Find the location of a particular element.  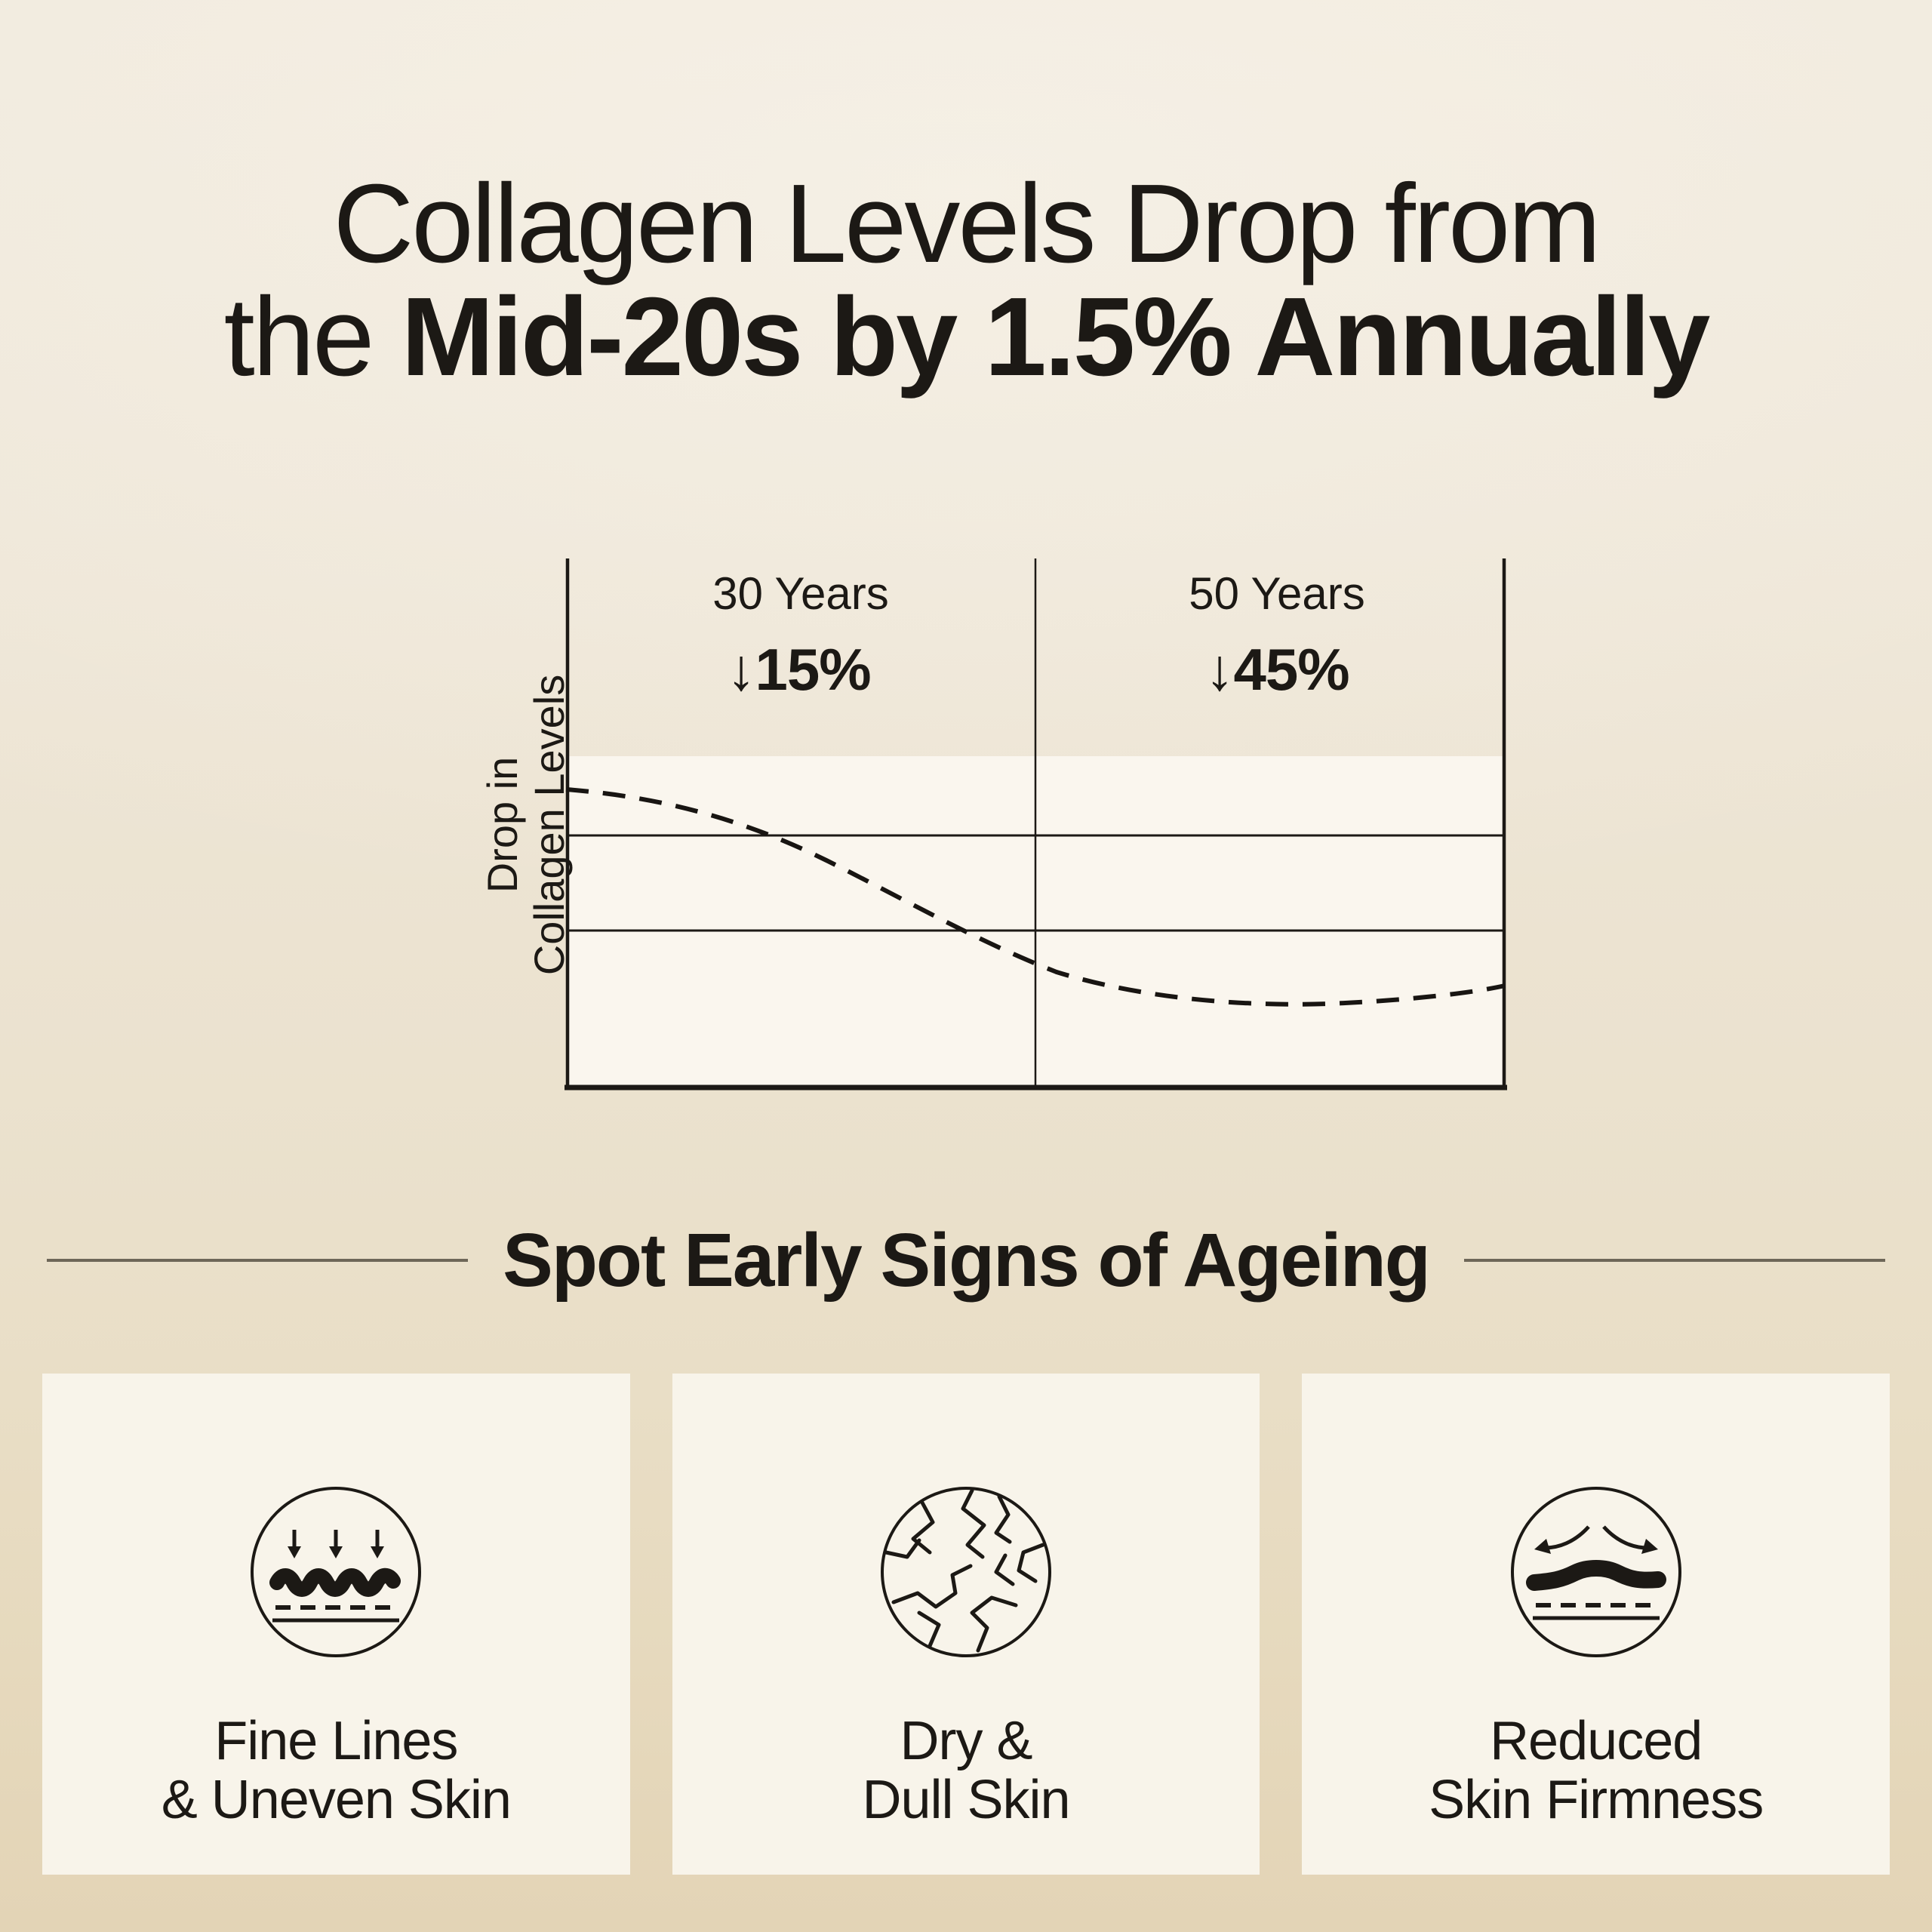

drop-label-45: ↓45% is located at coordinates (1276, 669).